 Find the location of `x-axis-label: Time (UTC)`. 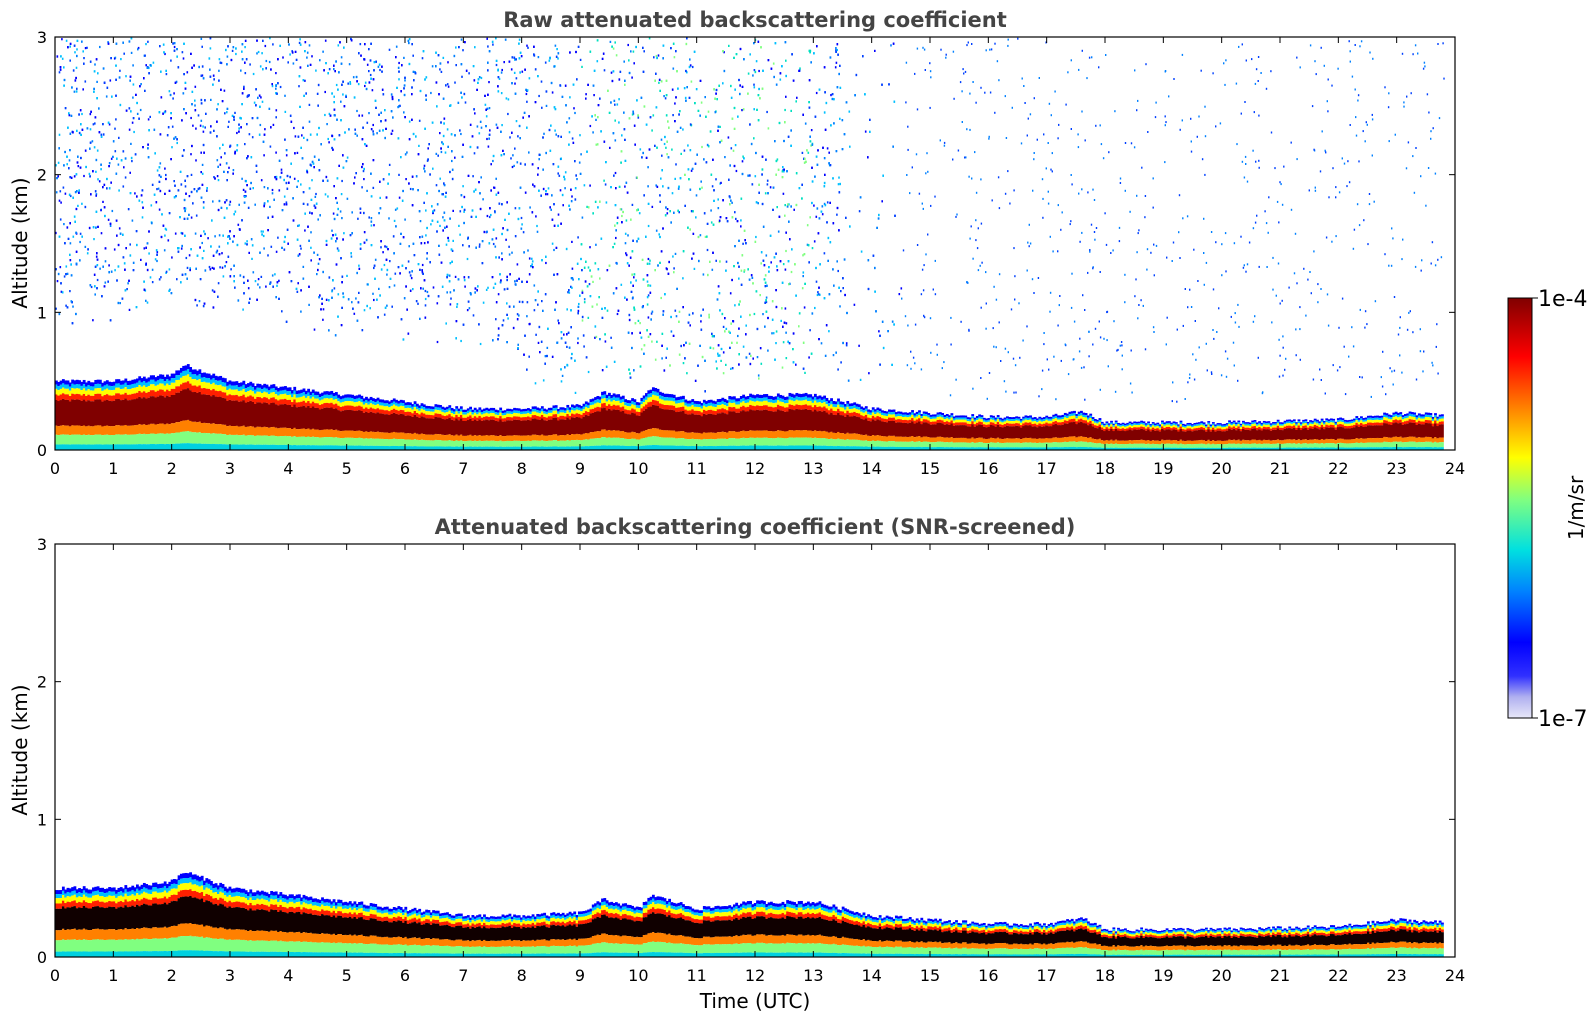

x-axis-label: Time (UTC) is located at coordinates (755, 1001).